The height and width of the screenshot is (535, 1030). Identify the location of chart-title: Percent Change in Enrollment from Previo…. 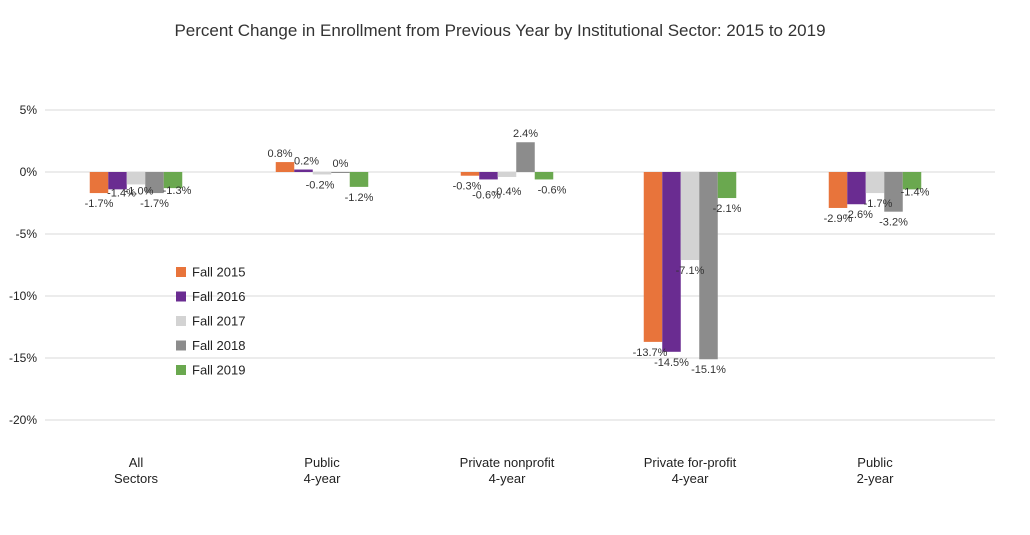
(499, 30).